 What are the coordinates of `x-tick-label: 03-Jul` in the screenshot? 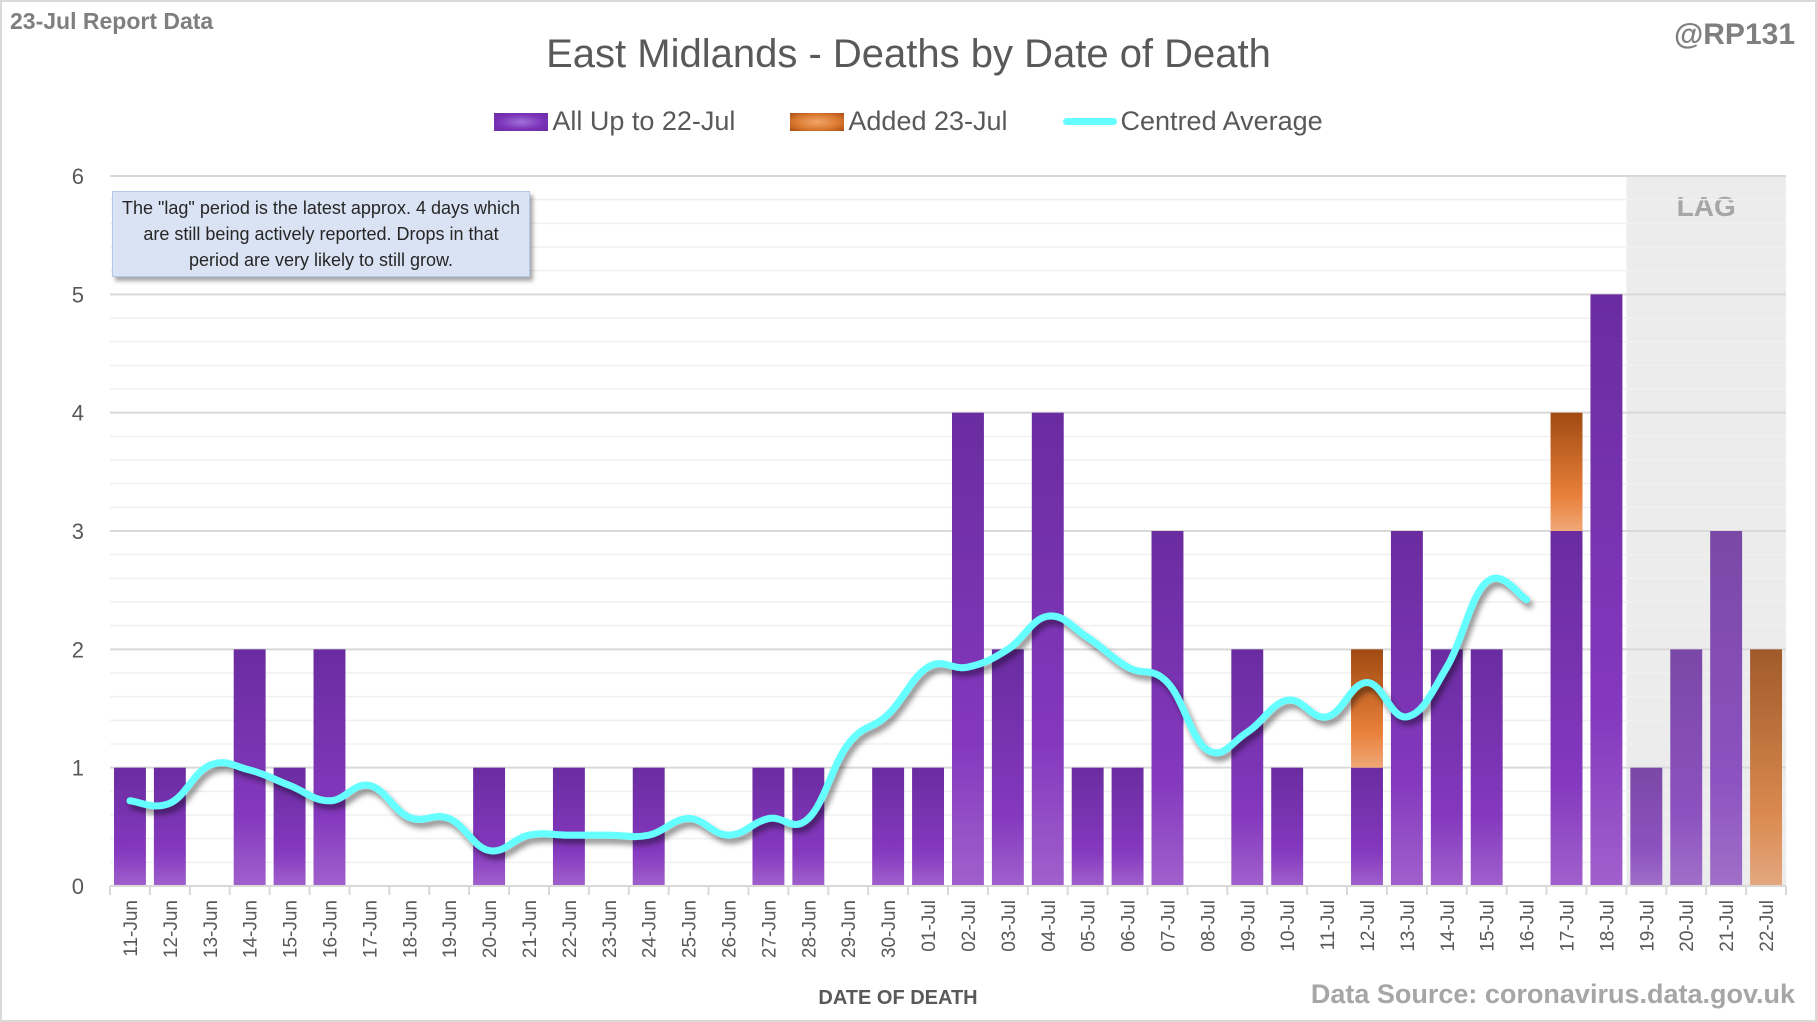 It's located at (1009, 926).